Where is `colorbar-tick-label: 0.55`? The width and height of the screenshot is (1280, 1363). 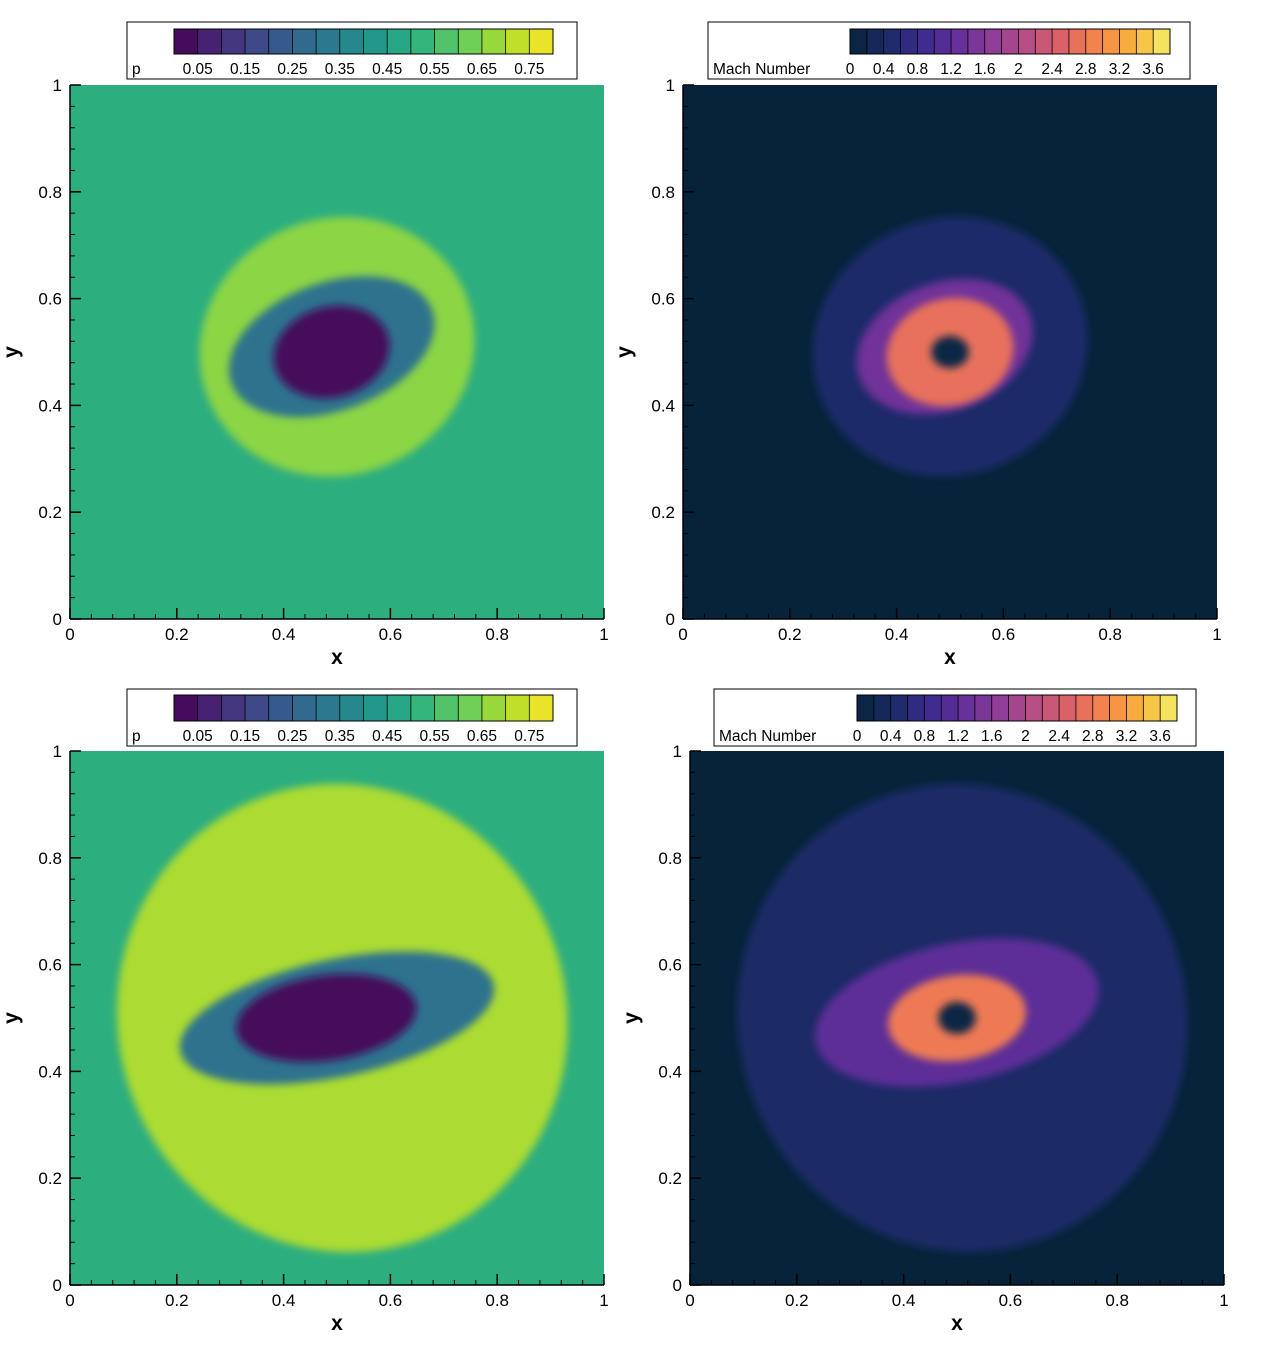
colorbar-tick-label: 0.55 is located at coordinates (434, 69).